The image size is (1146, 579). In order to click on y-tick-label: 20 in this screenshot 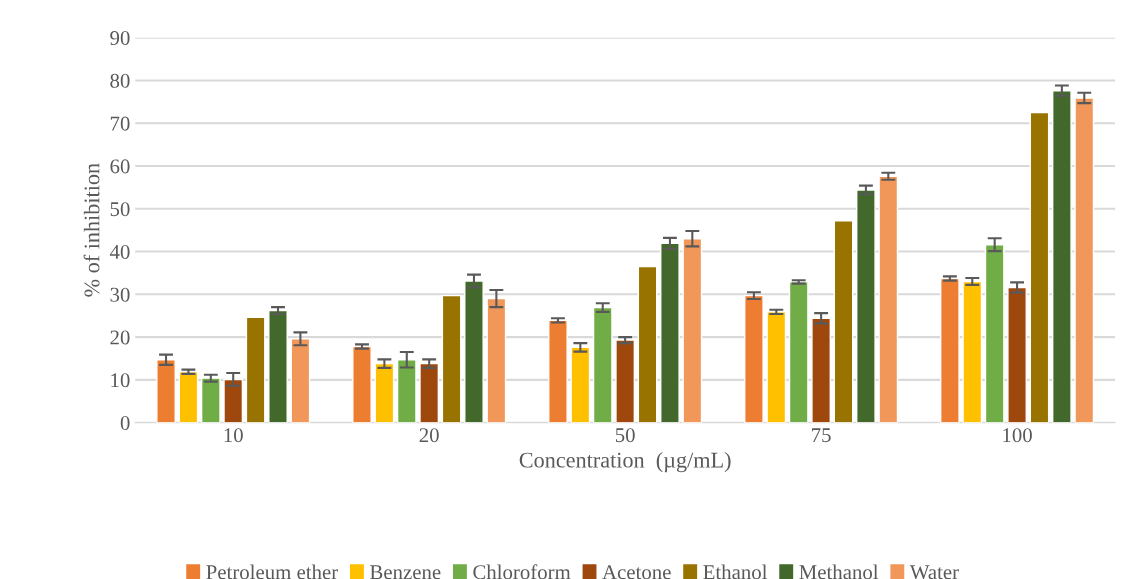, I will do `click(120, 337)`.